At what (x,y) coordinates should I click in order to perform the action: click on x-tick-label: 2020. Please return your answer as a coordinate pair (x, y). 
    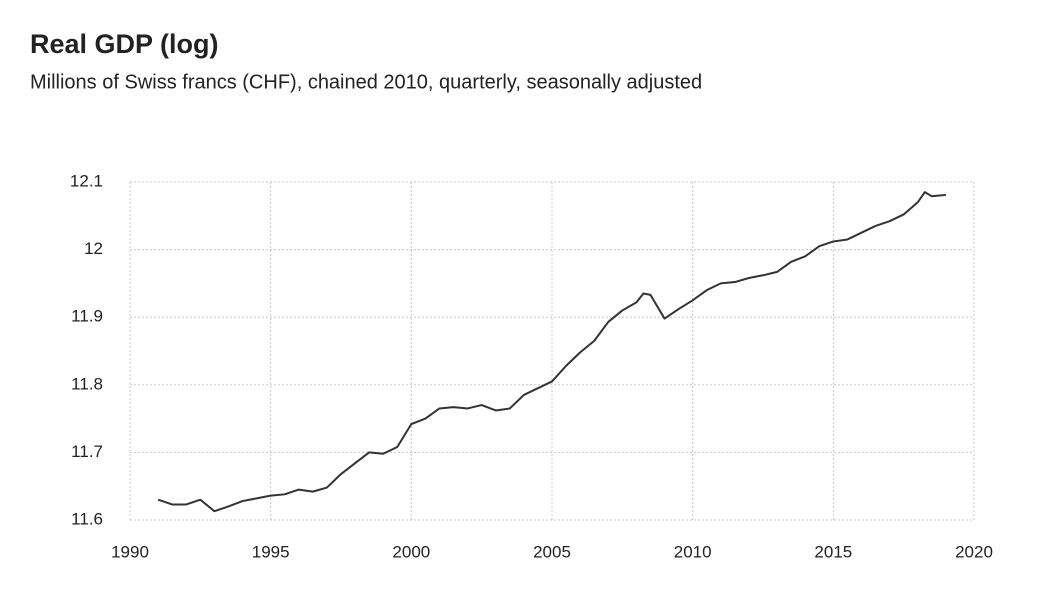
    Looking at the image, I should click on (974, 551).